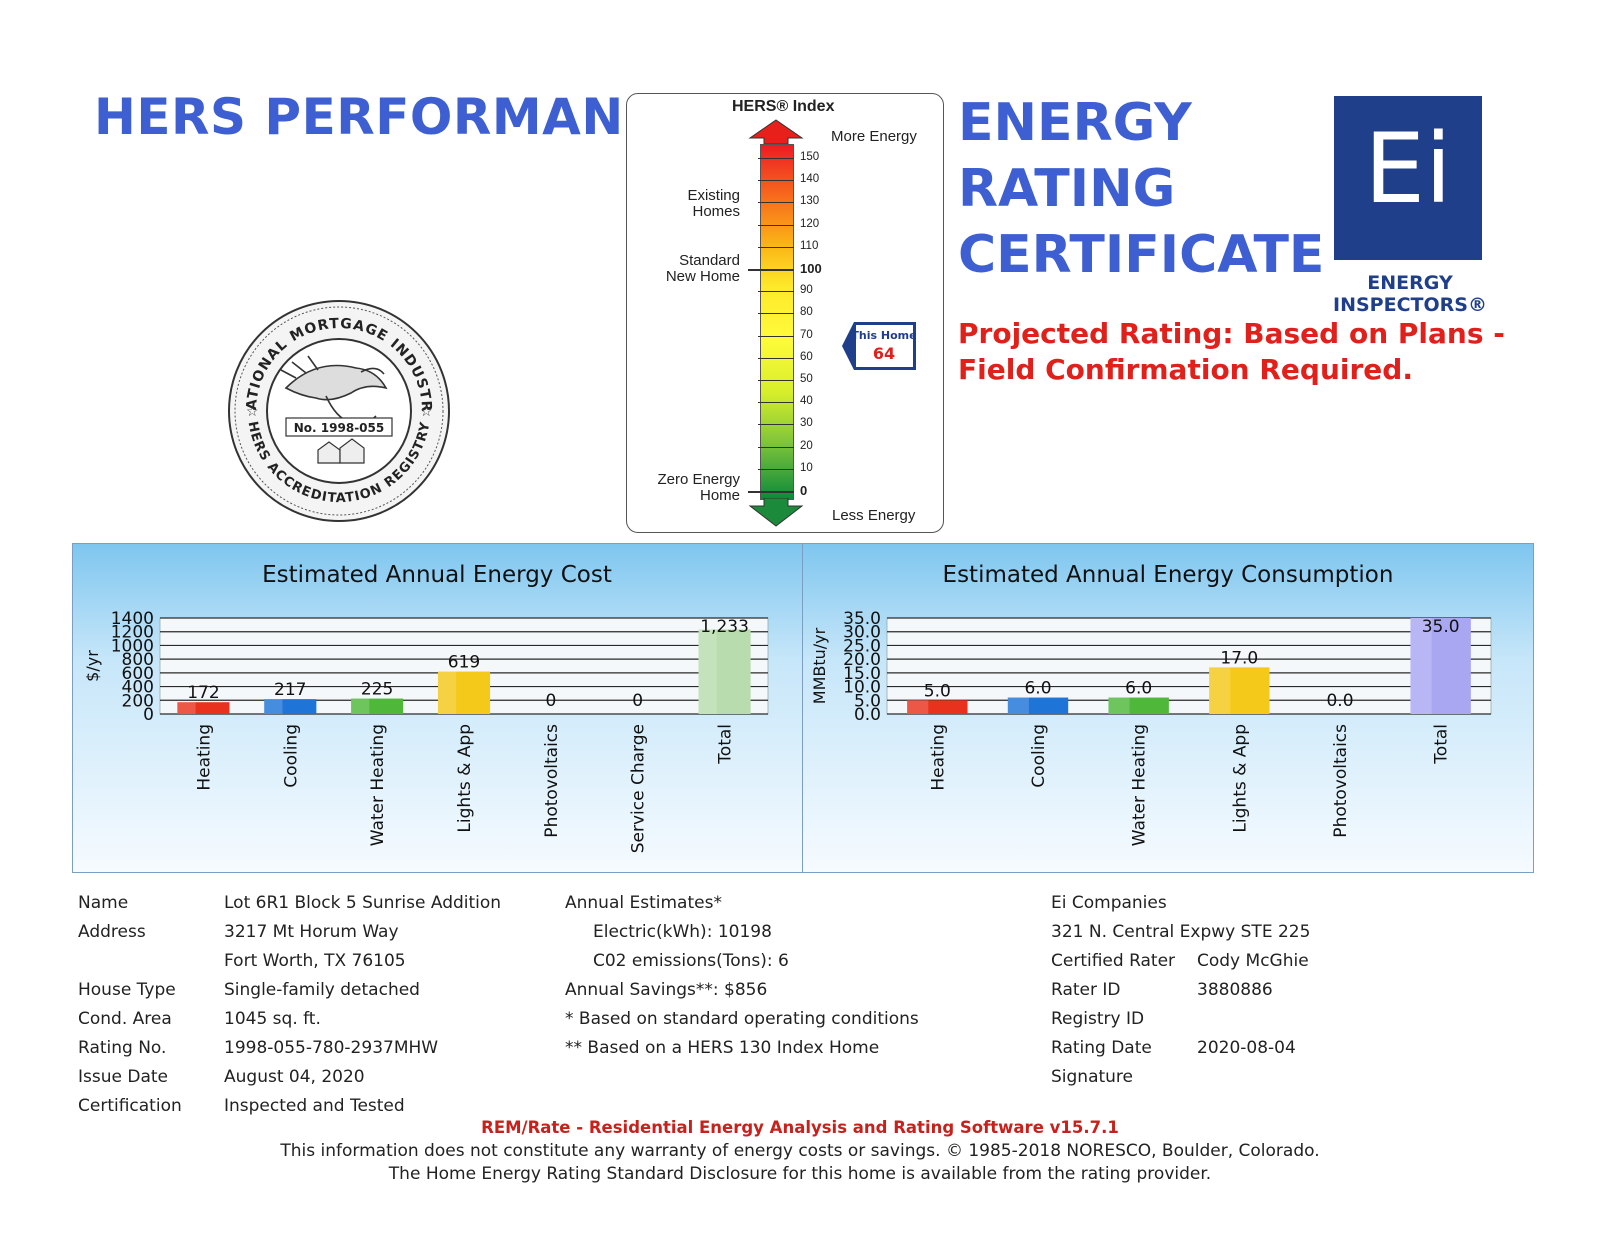 This screenshot has width=1600, height=1239. Describe the element at coordinates (862, 688) in the screenshot. I see `y-tick-label: 10.0` at that location.